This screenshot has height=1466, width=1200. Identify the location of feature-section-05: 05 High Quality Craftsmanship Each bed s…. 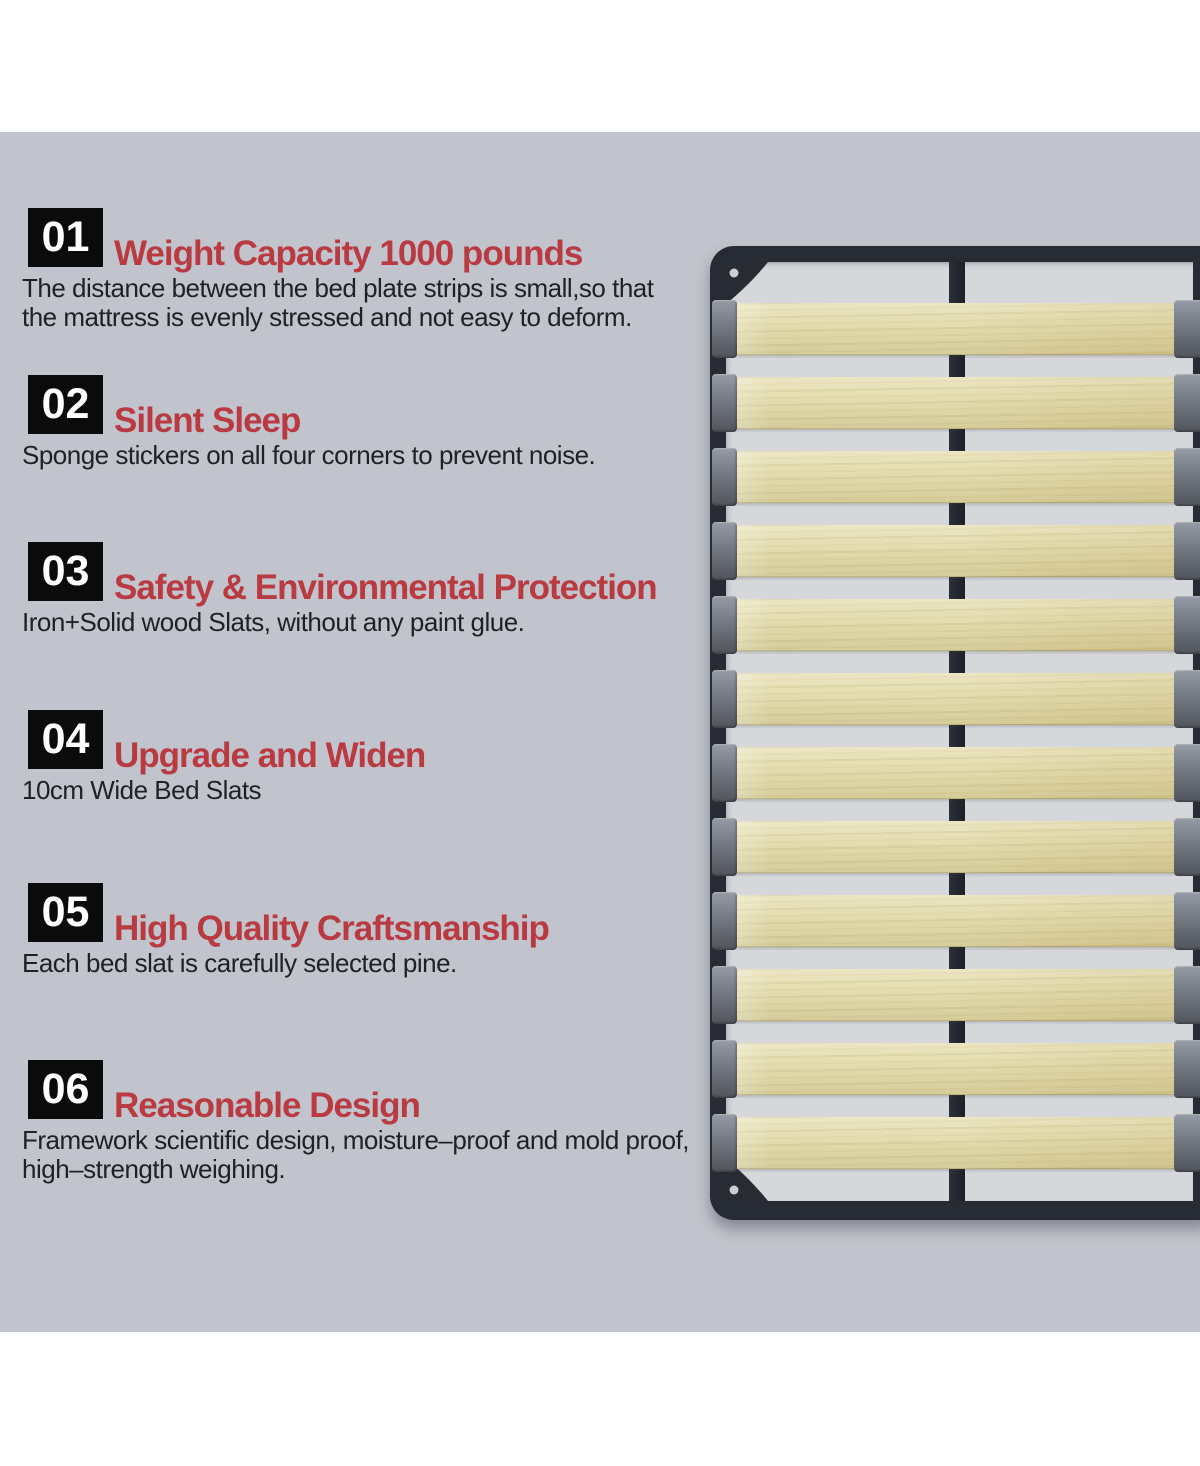
(286, 930).